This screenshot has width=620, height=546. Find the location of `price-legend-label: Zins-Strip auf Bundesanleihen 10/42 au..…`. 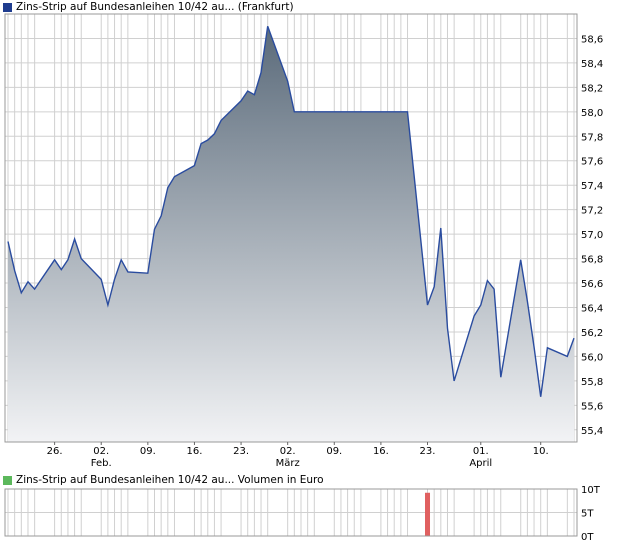

price-legend-label: Zins-Strip auf Bundesanleihen 10/42 au..… is located at coordinates (155, 7).